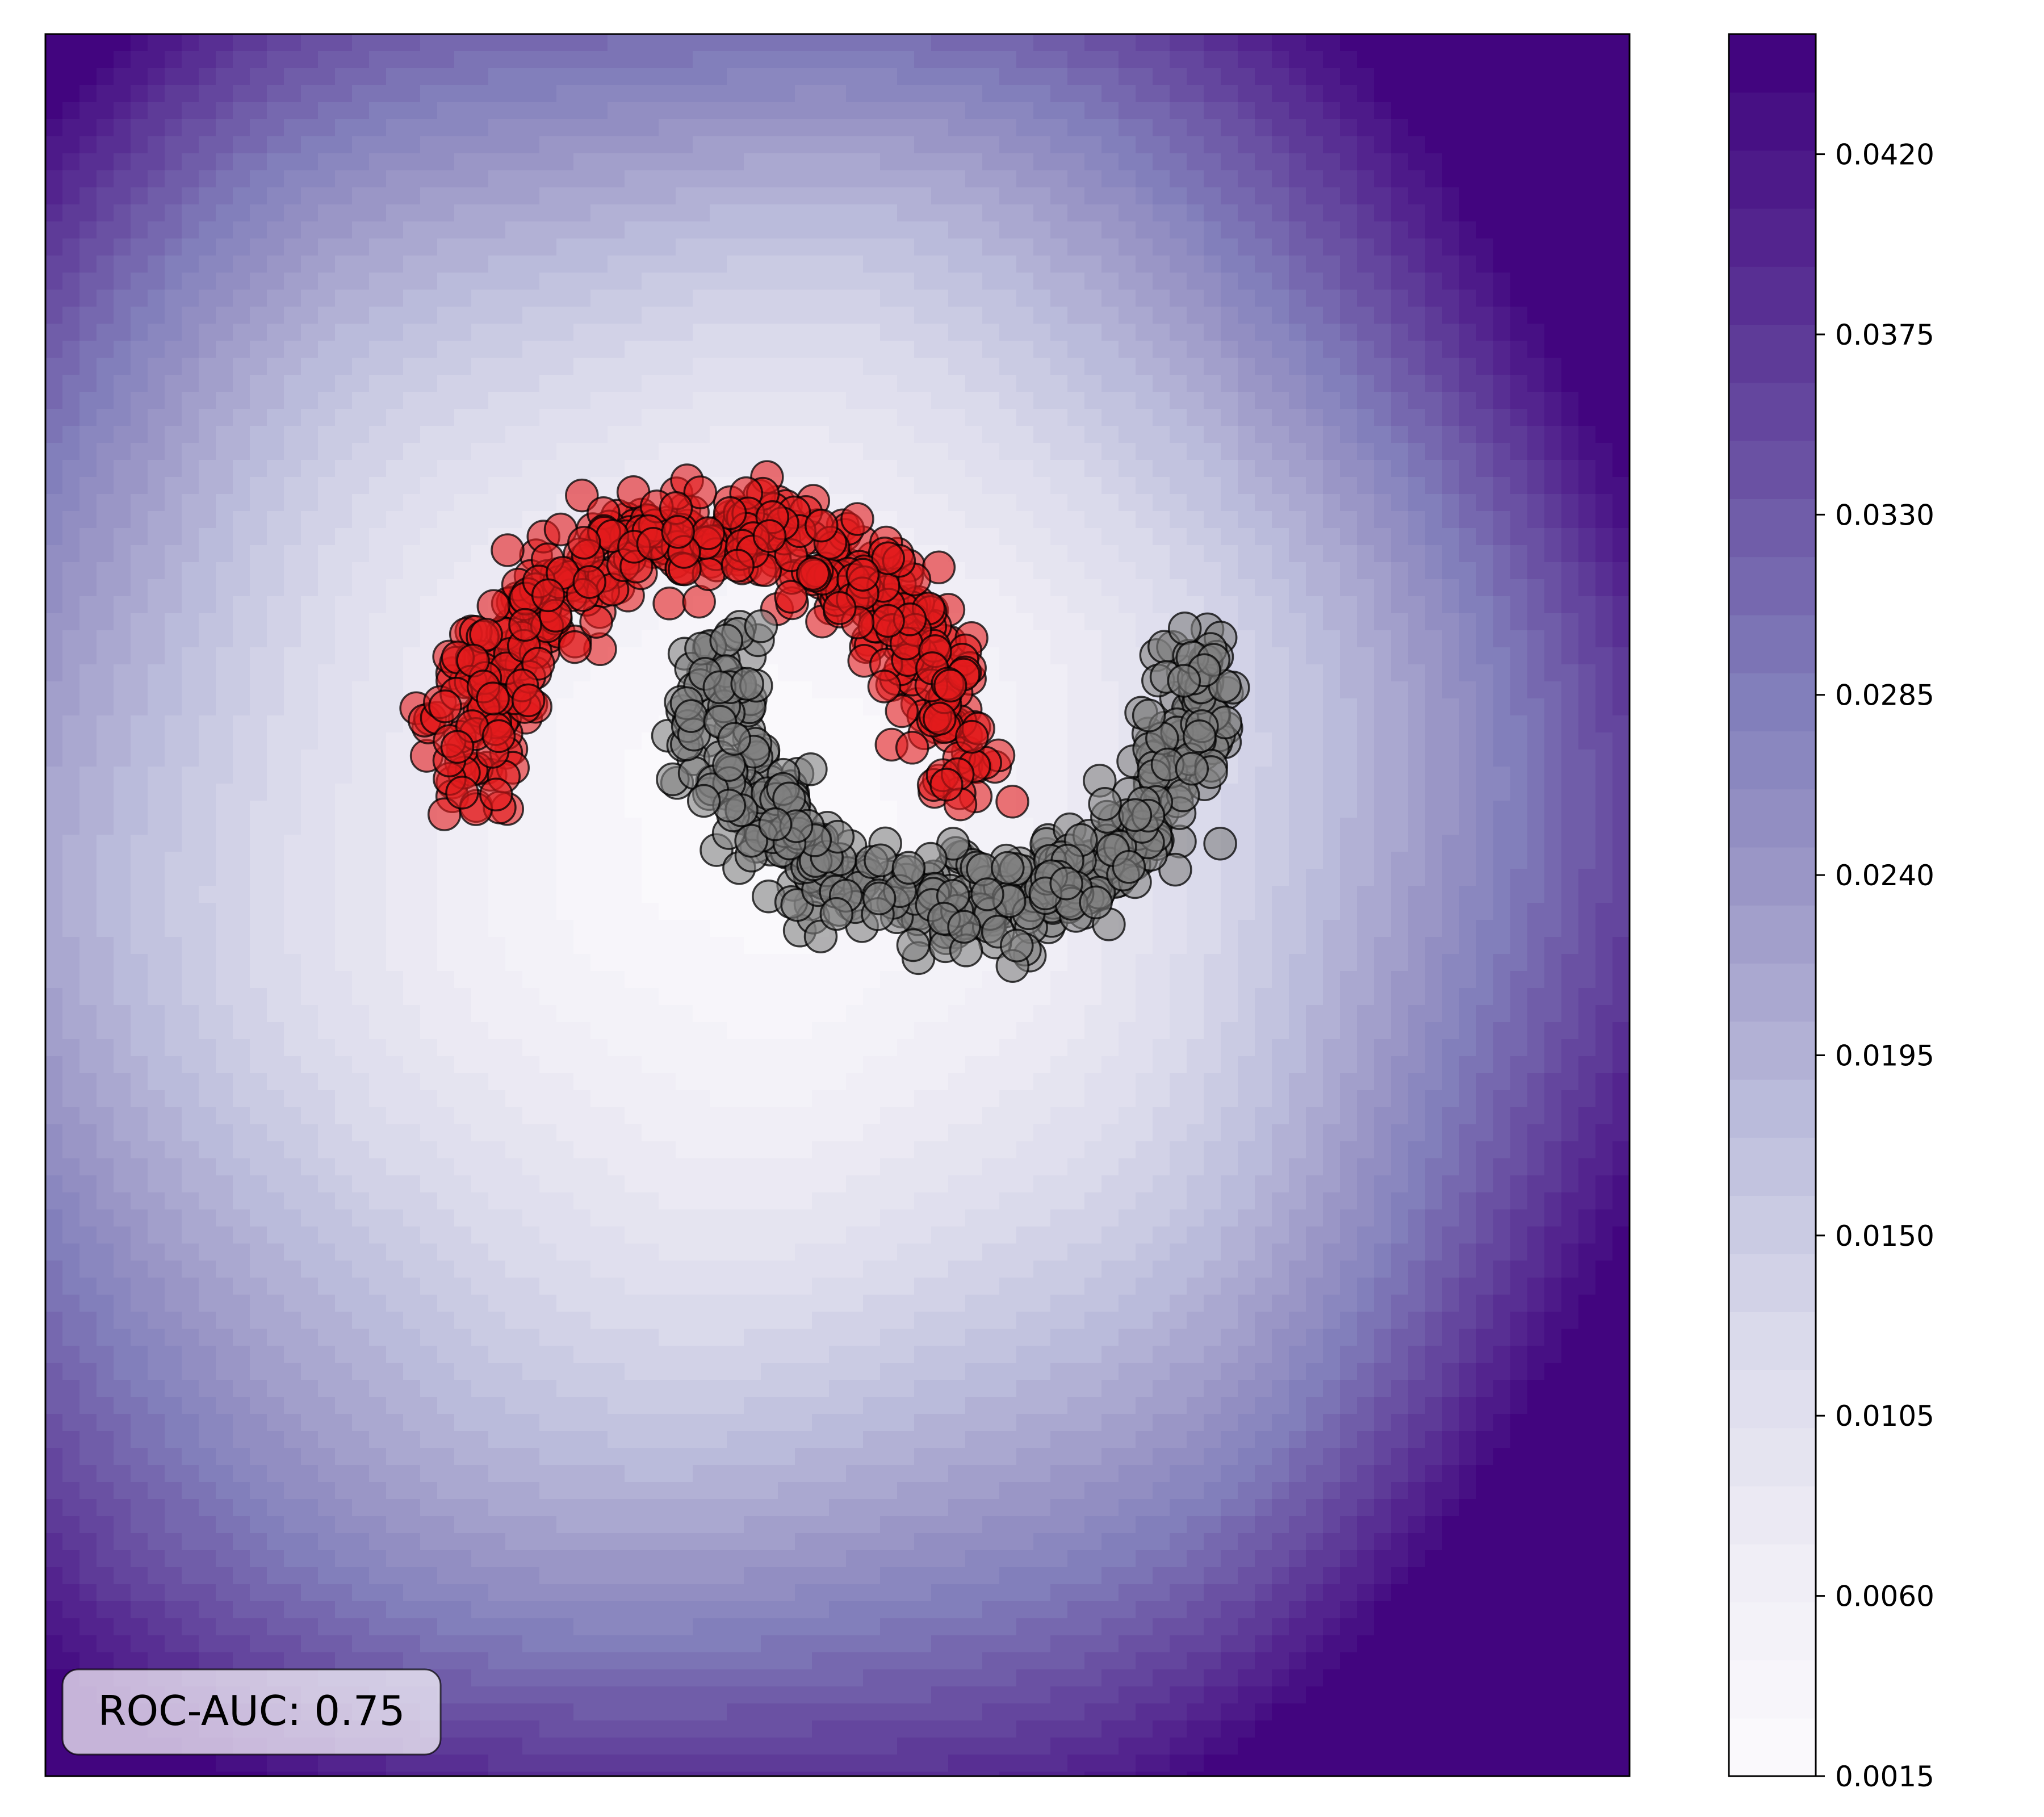 The image size is (2044, 1817). I want to click on colorbar-tick-label: 0.0195, so click(1884, 1055).